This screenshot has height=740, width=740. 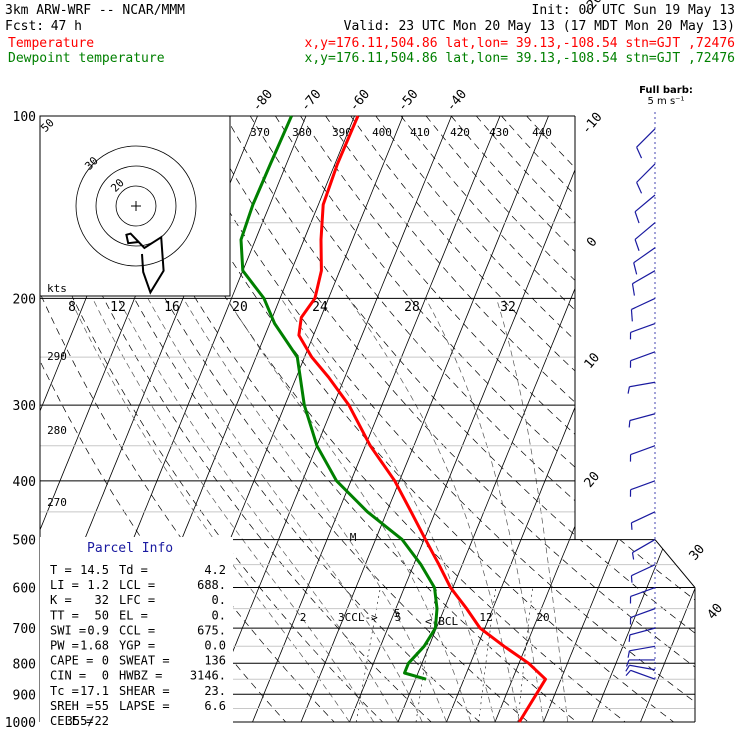 What do you see at coordinates (219, 615) in the screenshot?
I see `parcel-value: 0.` at bounding box center [219, 615].